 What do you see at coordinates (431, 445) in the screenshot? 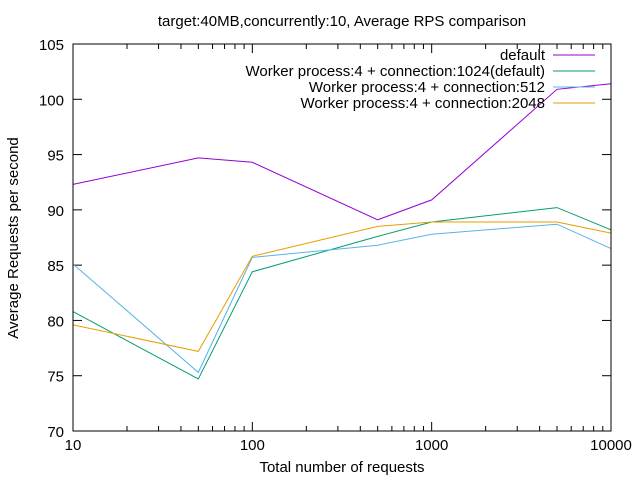
I see `x-tick-label: 1000` at bounding box center [431, 445].